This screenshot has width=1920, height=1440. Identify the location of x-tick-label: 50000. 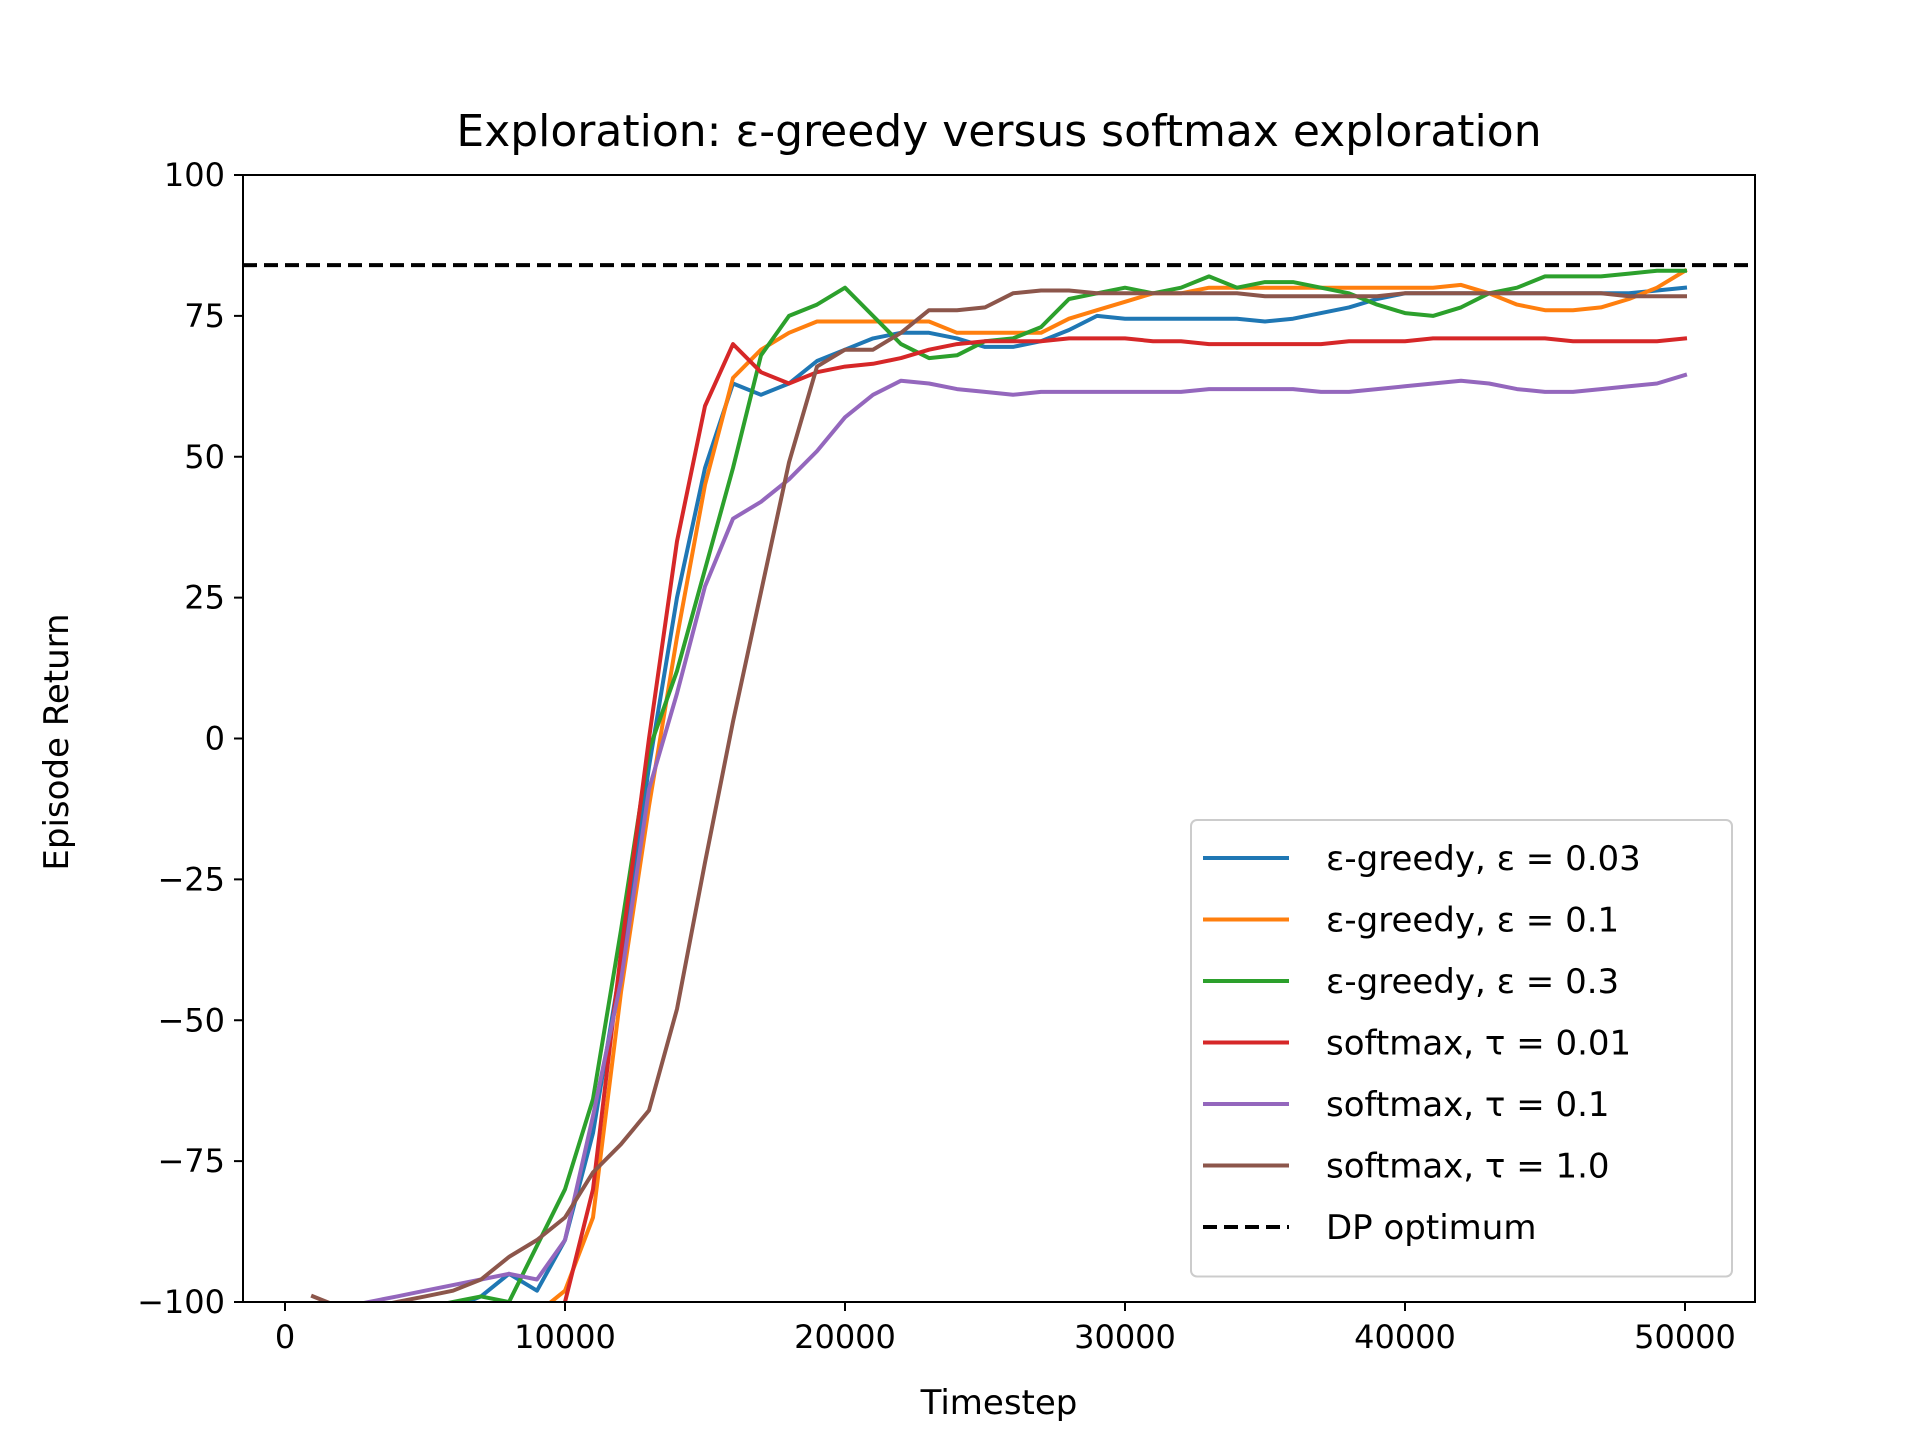
(1685, 1337).